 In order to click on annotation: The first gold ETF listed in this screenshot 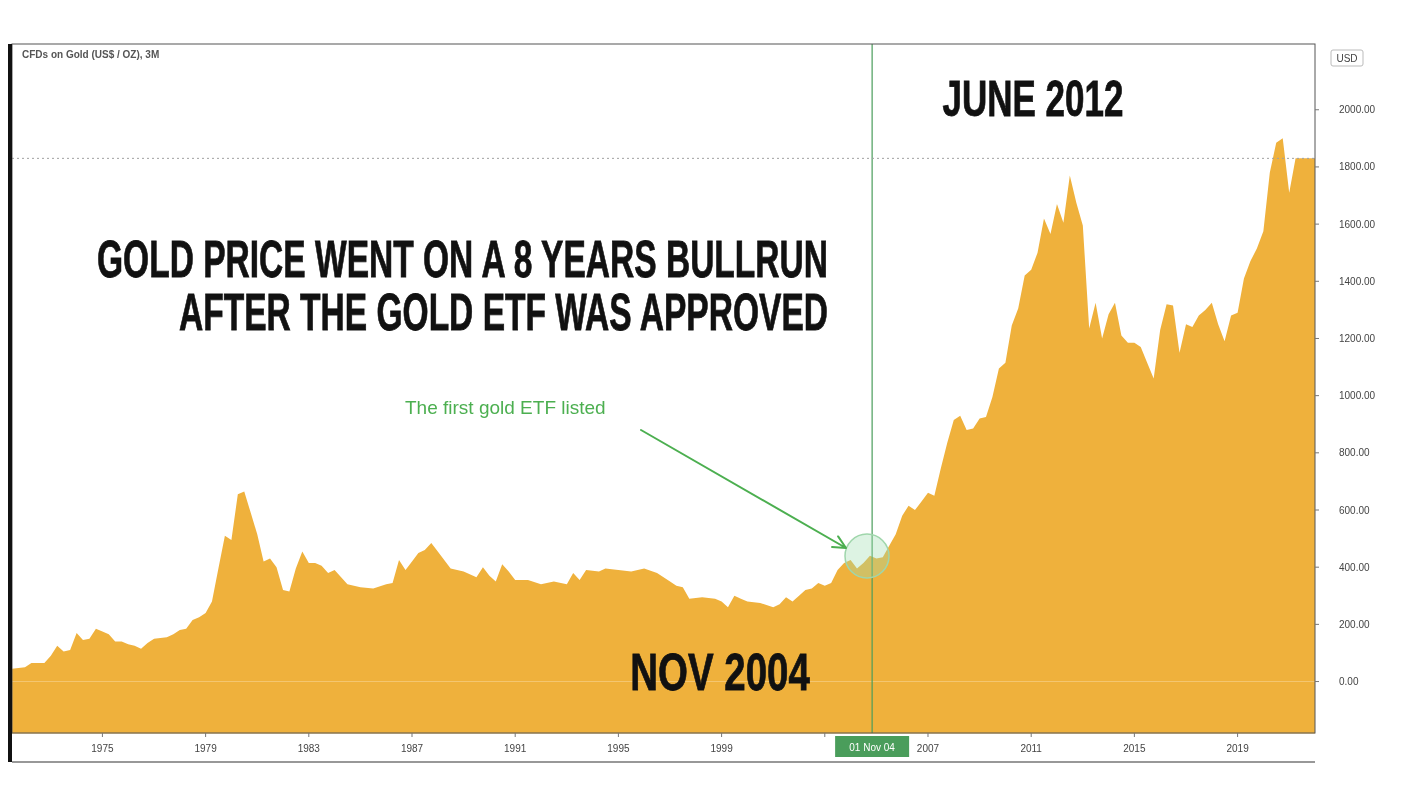, I will do `click(505, 407)`.